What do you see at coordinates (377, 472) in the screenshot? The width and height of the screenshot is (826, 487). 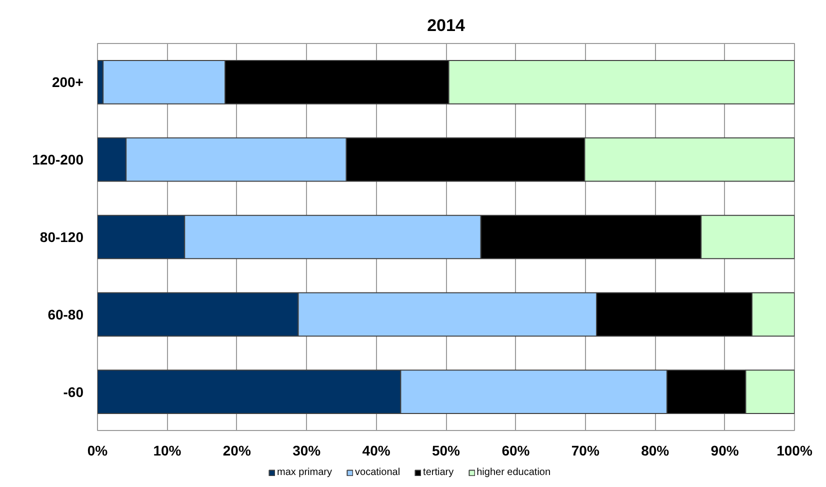 I see `legend-label: vocational` at bounding box center [377, 472].